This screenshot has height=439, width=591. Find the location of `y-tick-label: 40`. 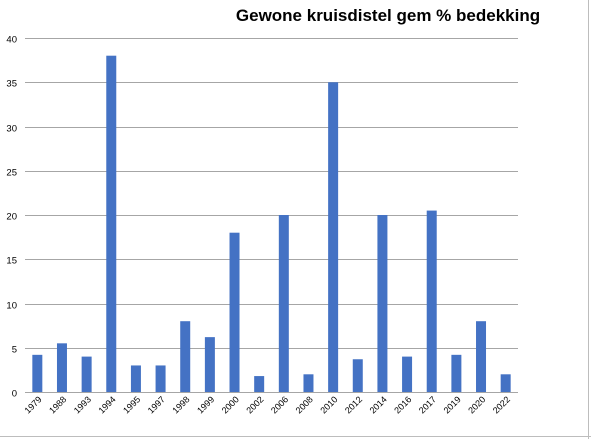

y-tick-label: 40 is located at coordinates (11, 40).